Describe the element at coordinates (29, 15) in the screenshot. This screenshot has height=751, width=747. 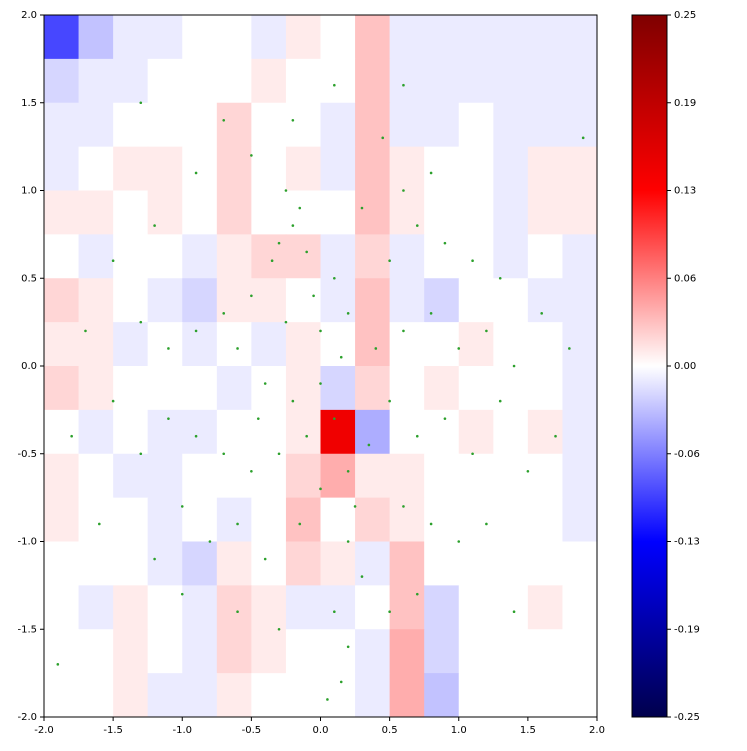
I see `y-tick-label: 2.0` at that location.